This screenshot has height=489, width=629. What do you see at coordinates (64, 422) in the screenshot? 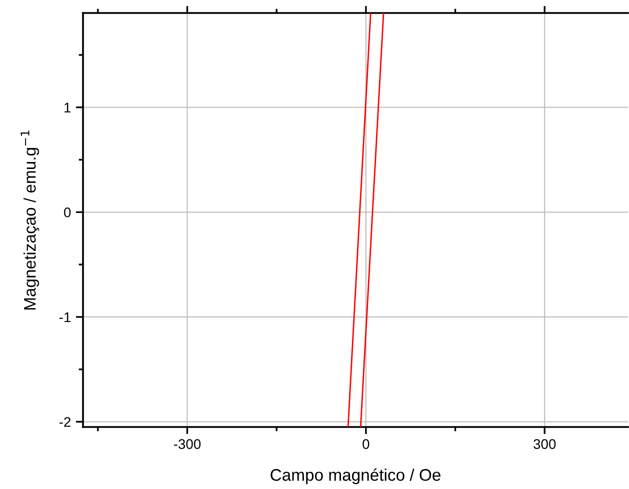
I see `y-tick-label: -2` at bounding box center [64, 422].